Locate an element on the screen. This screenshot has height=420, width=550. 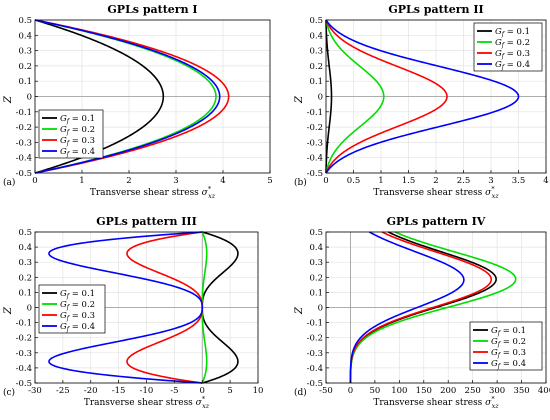
panel-label: (d) is located at coordinates (300, 392).